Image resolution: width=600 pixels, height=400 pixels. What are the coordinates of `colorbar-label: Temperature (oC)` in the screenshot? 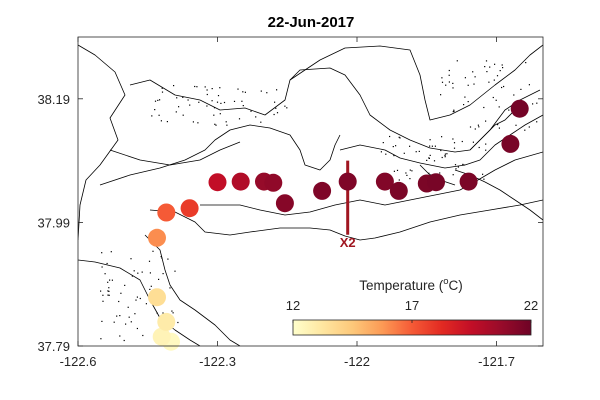 It's located at (411, 284).